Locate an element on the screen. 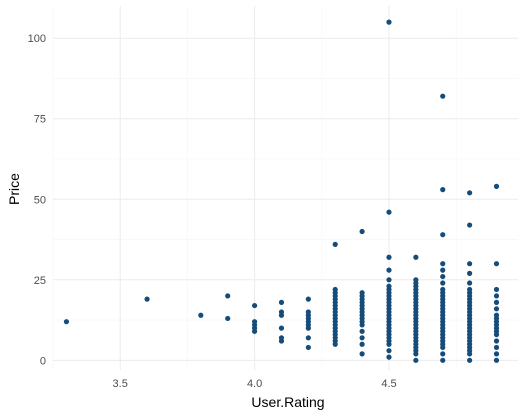 This screenshot has width=527, height=417. y-tick-label: 100 is located at coordinates (37, 39).